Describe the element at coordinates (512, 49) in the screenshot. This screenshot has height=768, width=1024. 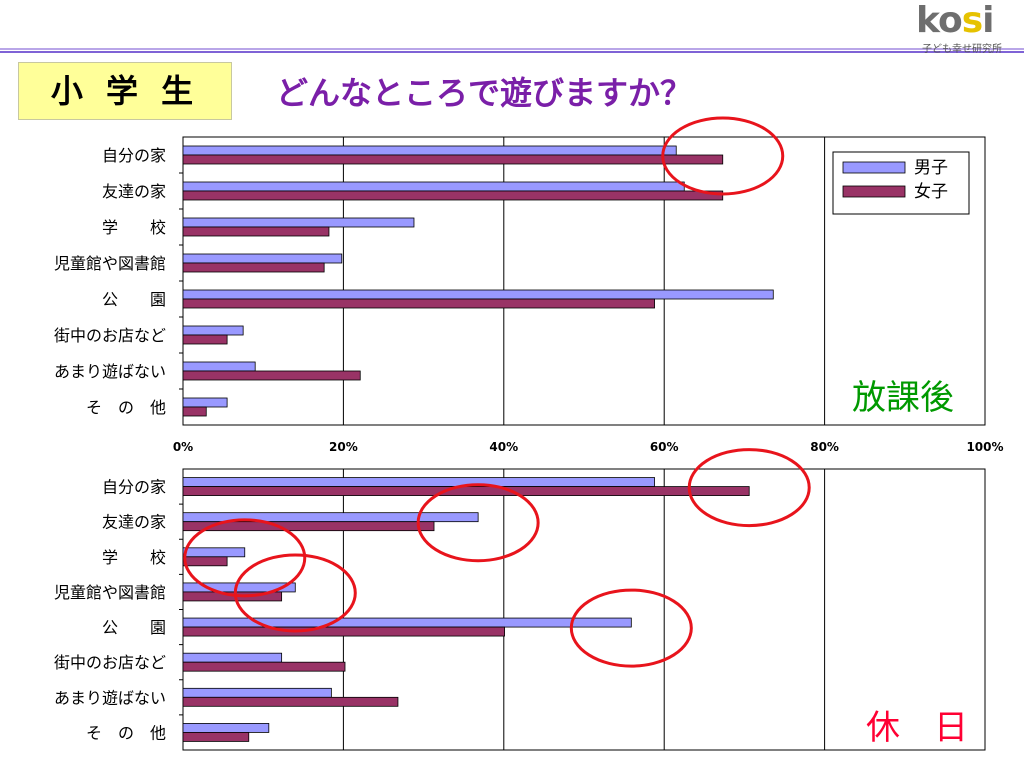
I see `header-rule-light` at that location.